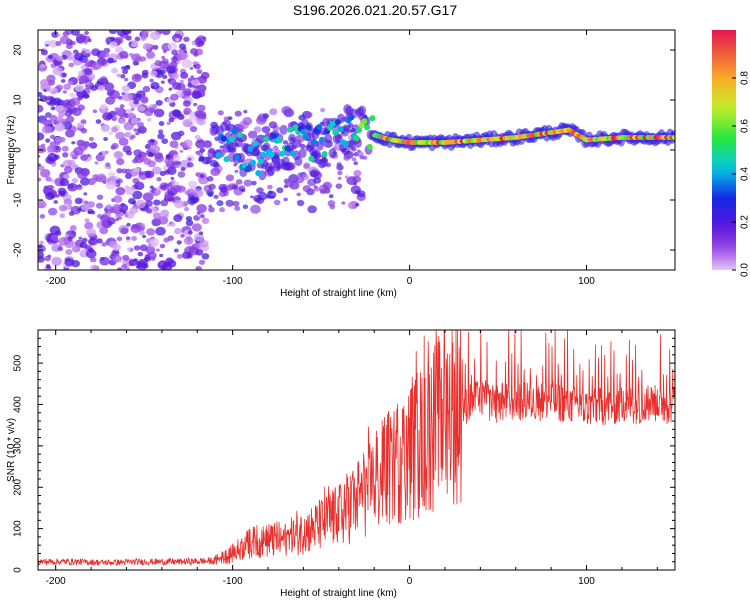  Describe the element at coordinates (18, 249) in the screenshot. I see `plot1-ytick-label: -20` at that location.